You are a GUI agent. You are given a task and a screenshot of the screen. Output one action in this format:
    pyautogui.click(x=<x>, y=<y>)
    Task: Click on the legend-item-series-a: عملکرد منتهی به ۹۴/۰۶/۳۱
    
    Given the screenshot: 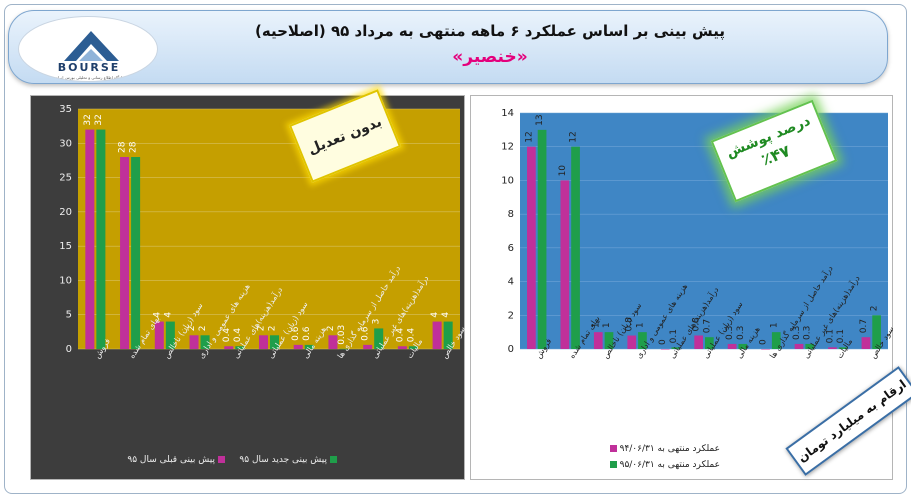 What is the action you would take?
    pyautogui.click(x=655, y=449)
    